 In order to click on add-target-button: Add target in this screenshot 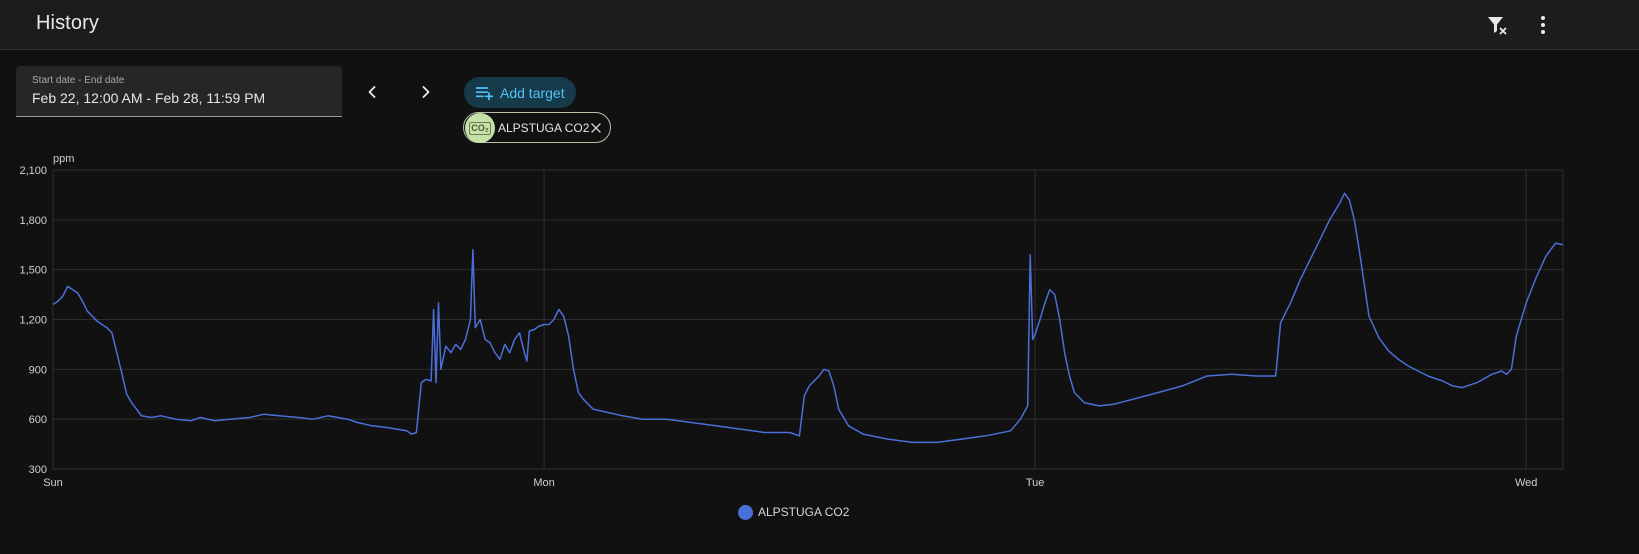, I will do `click(520, 92)`.